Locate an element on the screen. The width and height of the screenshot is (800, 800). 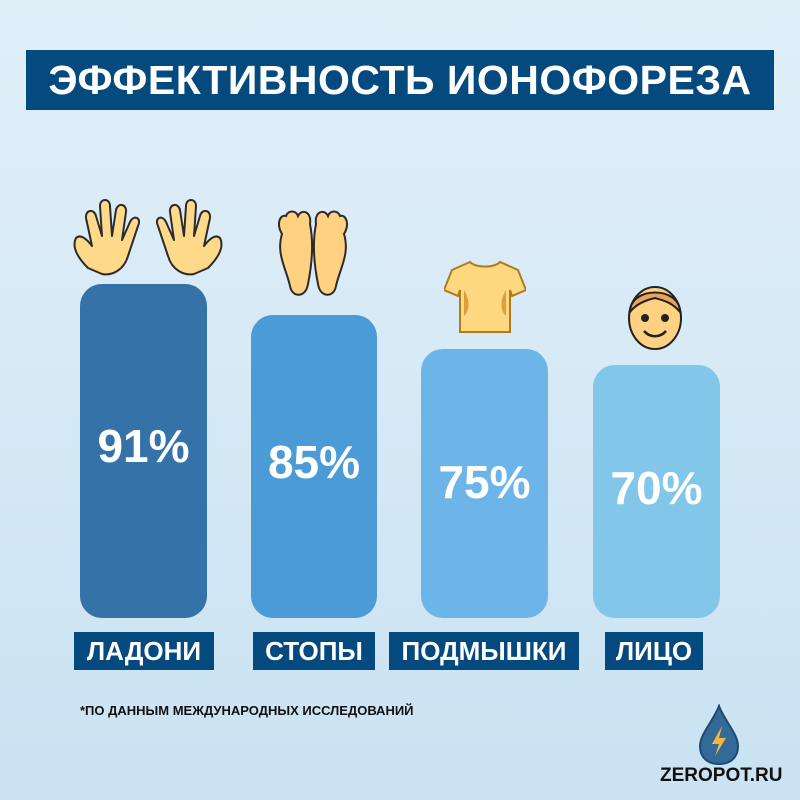
category-label-podmyshki: ПОДМЫШКИ is located at coordinates (484, 651).